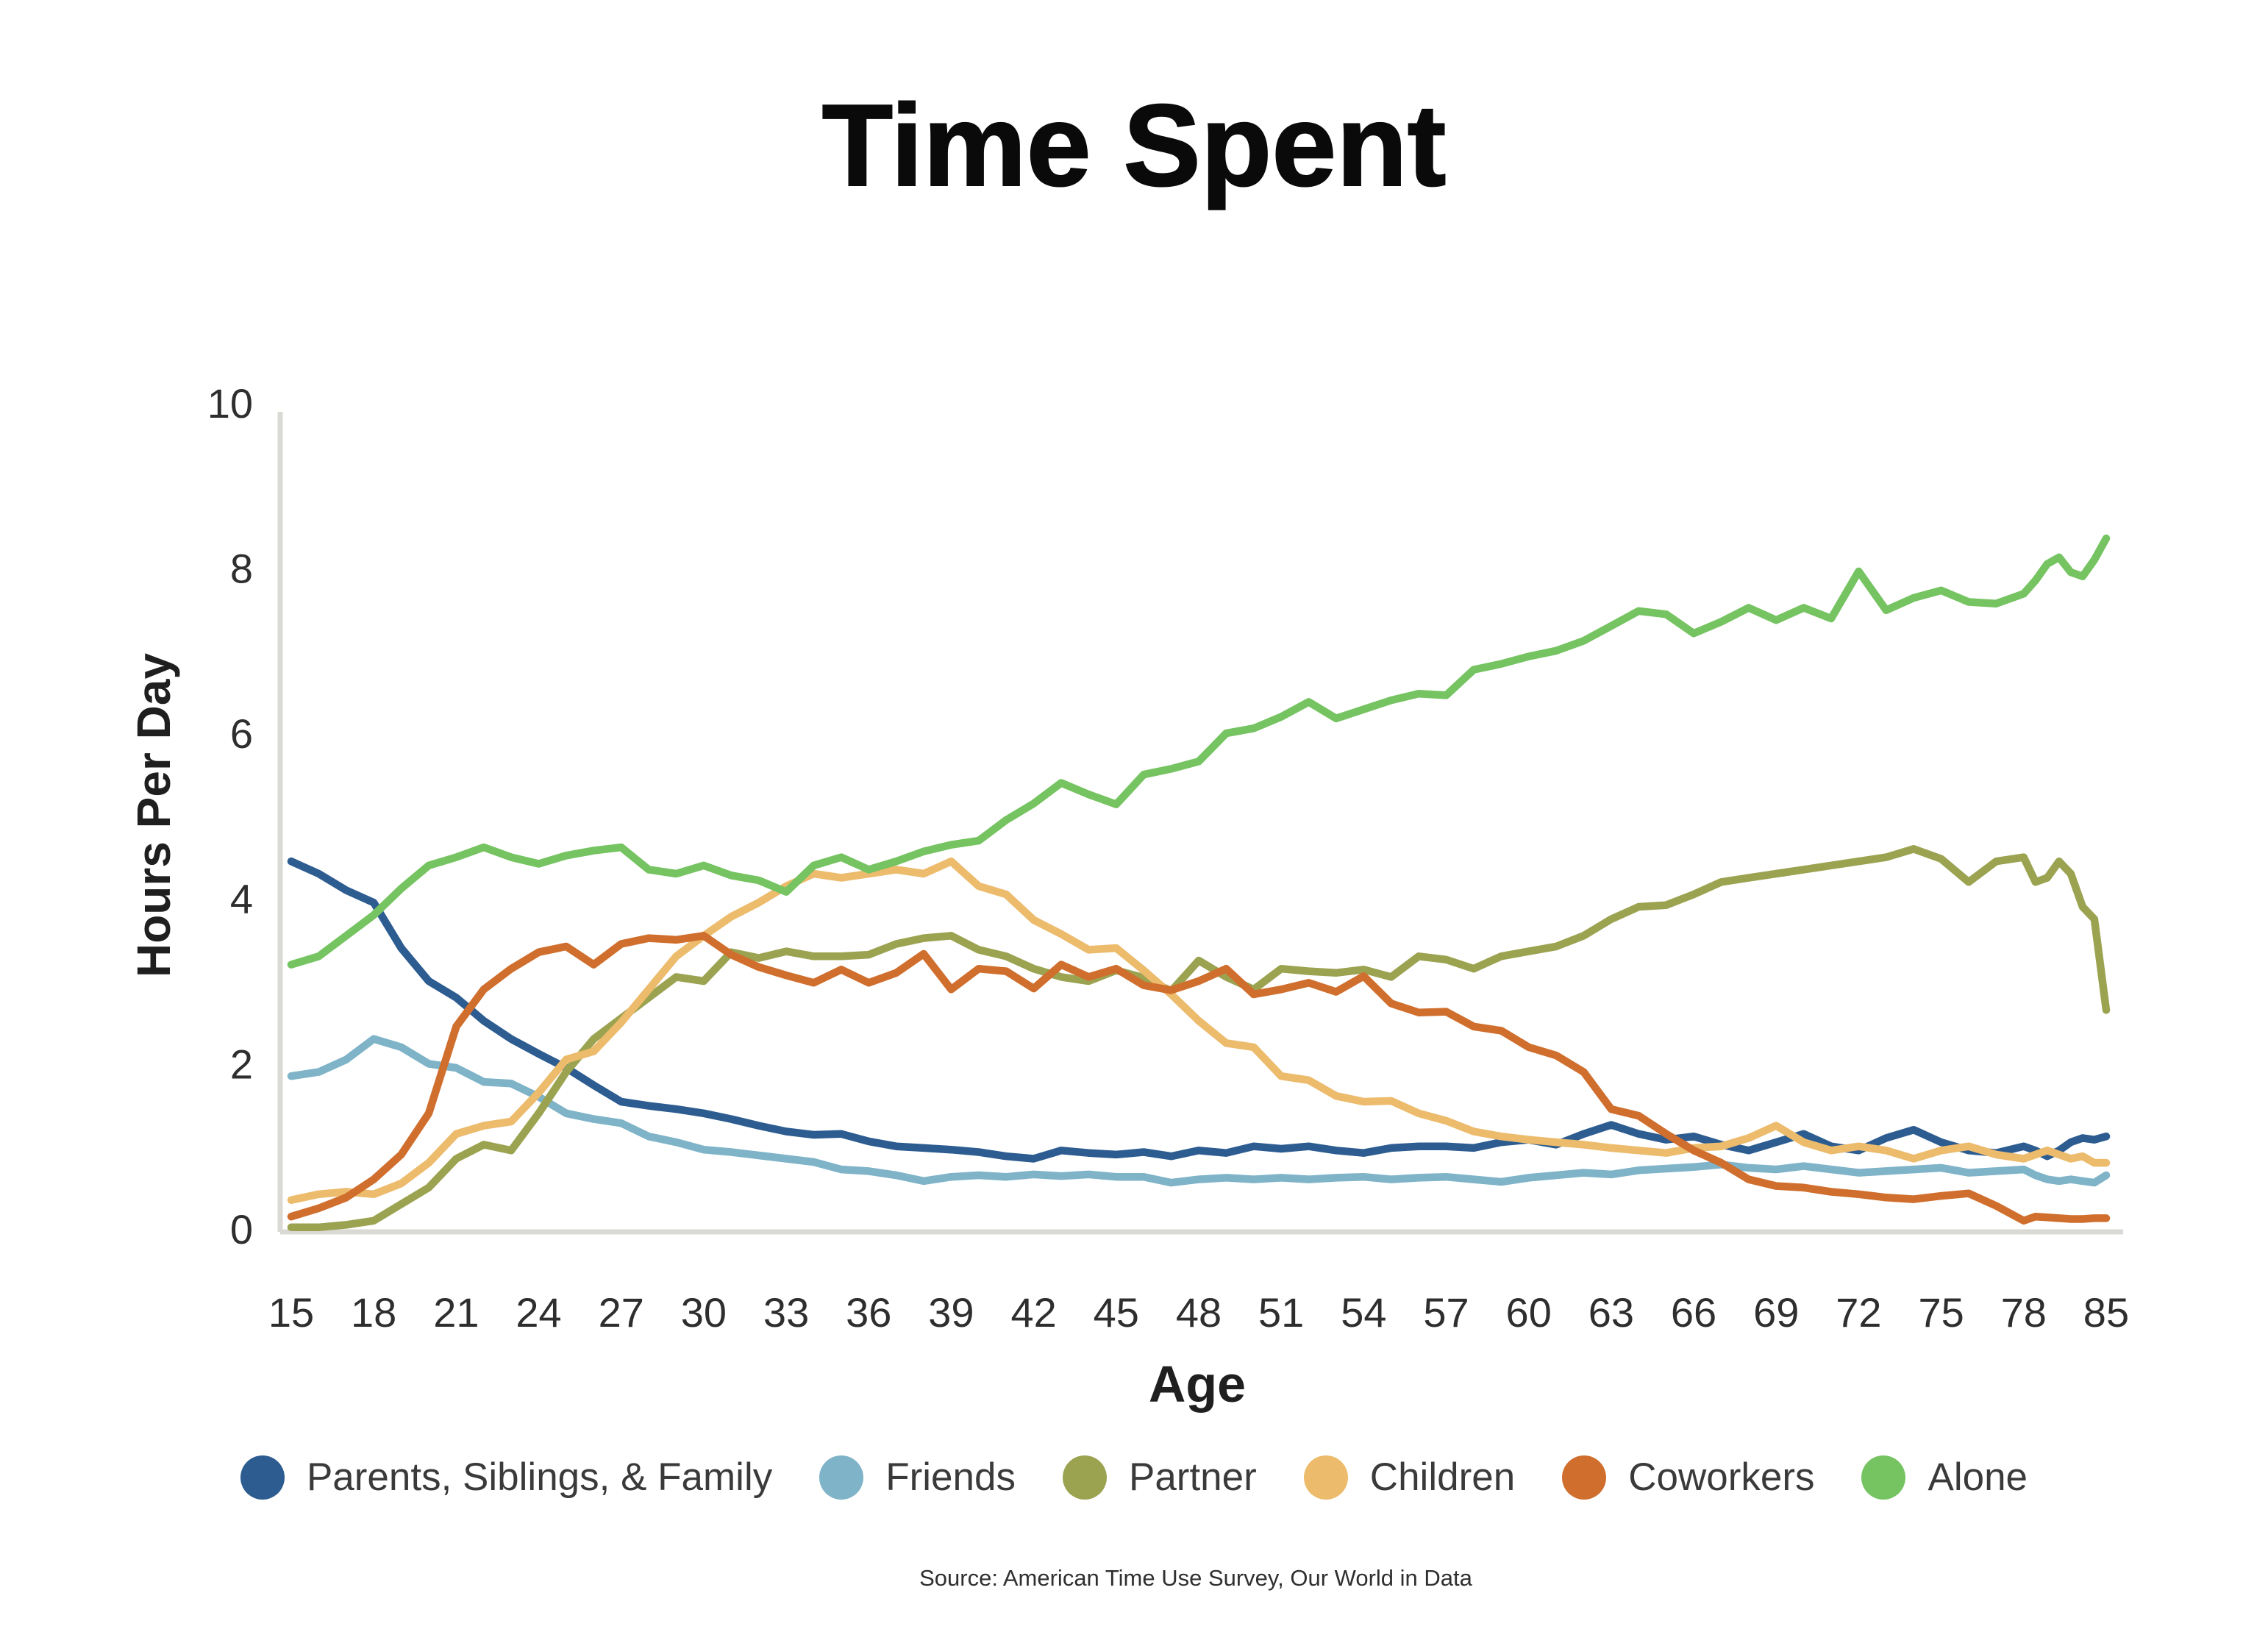 The height and width of the screenshot is (1643, 2268). What do you see at coordinates (262, 1477) in the screenshot?
I see `legend-dot-parents-siblings-family` at bounding box center [262, 1477].